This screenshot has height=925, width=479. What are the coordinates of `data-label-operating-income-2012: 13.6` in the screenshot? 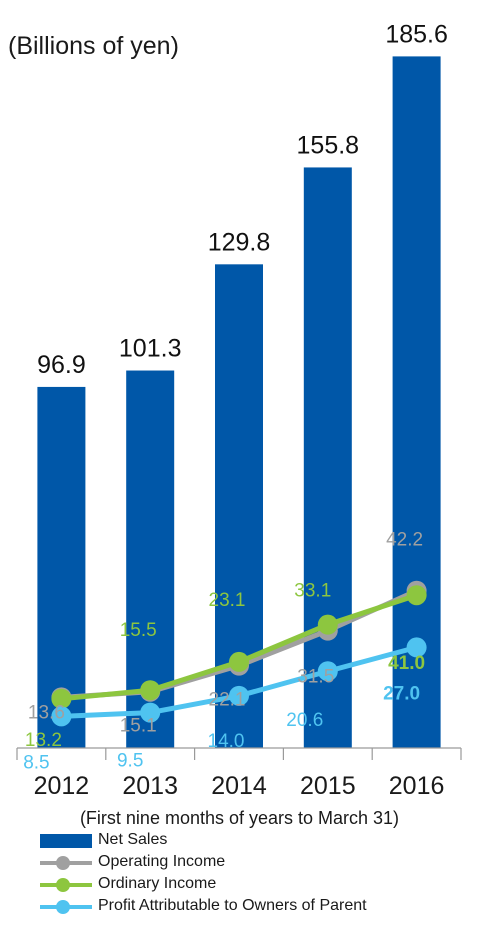 It's located at (46, 712).